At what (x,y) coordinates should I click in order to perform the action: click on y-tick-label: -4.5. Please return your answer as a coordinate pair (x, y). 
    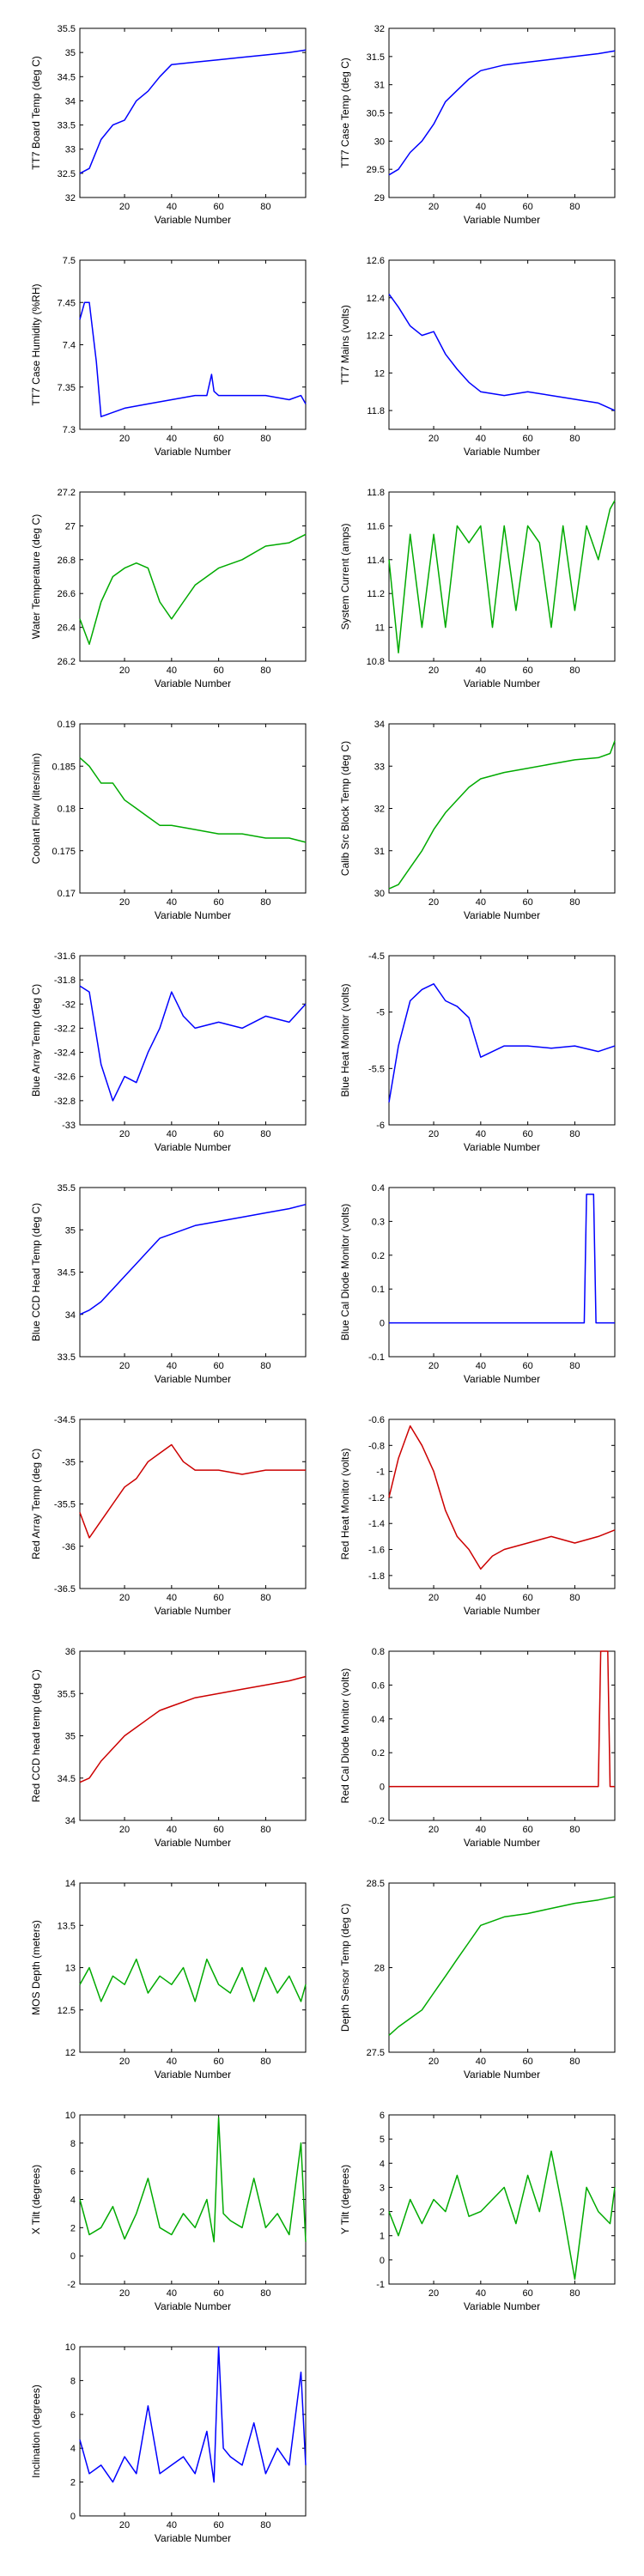
    Looking at the image, I should click on (377, 957).